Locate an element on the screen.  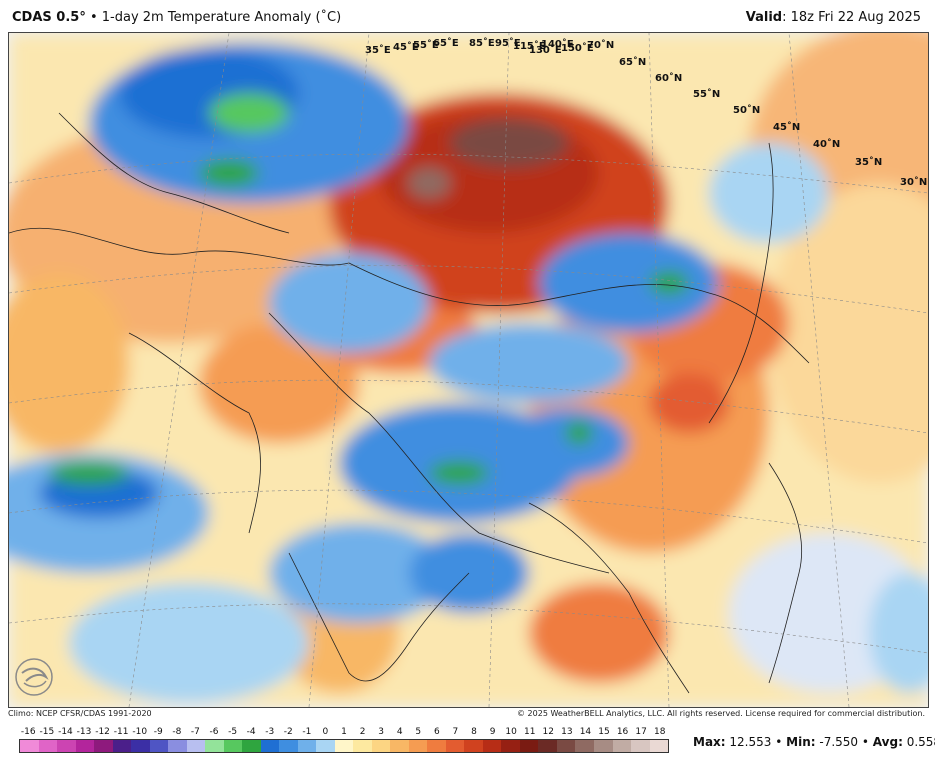
colorbar-tick-label: 5 is located at coordinates (418, 732).